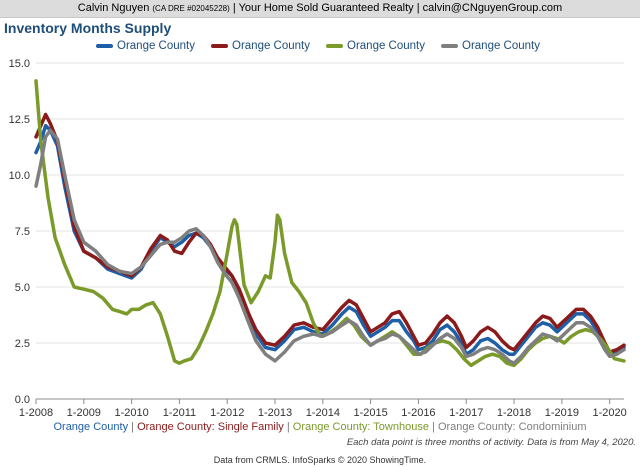  Describe the element at coordinates (19, 64) in the screenshot. I see `y-tick-label: 15.0` at that location.